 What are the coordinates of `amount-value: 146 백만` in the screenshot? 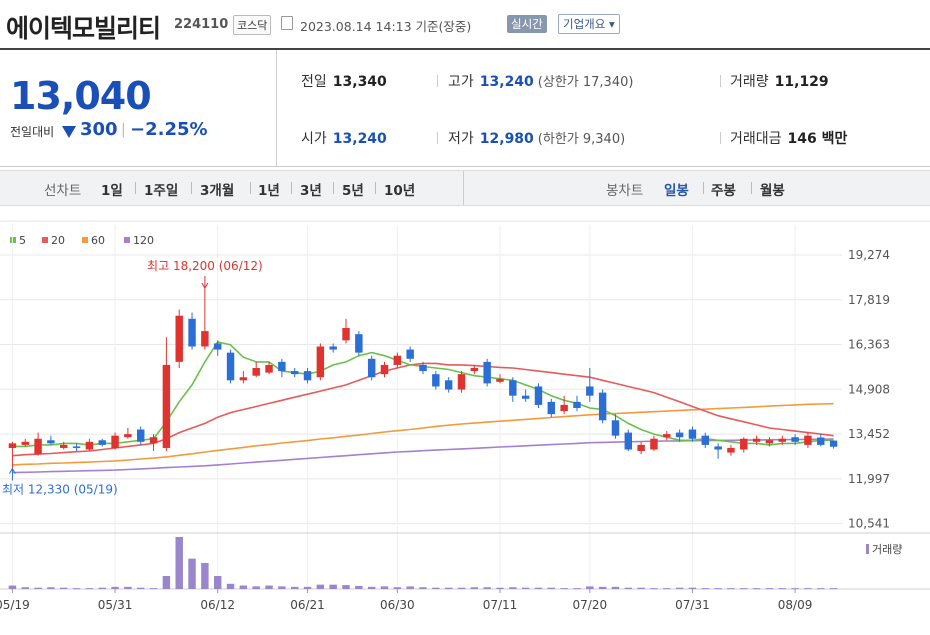 It's located at (817, 139).